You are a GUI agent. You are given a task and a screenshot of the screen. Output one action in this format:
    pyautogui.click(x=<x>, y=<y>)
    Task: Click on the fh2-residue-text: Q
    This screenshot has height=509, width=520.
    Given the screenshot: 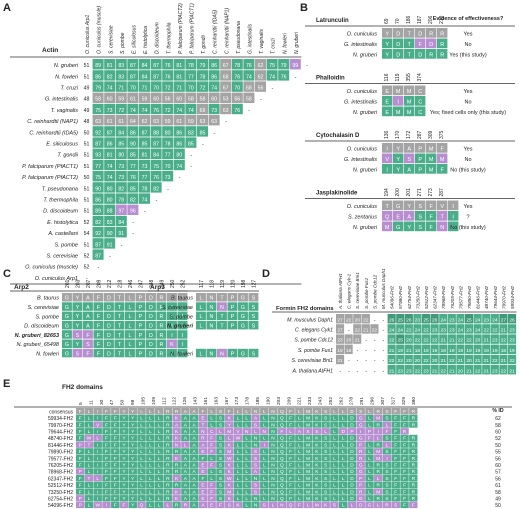 What is the action you would take?
    pyautogui.click(x=282, y=486)
    